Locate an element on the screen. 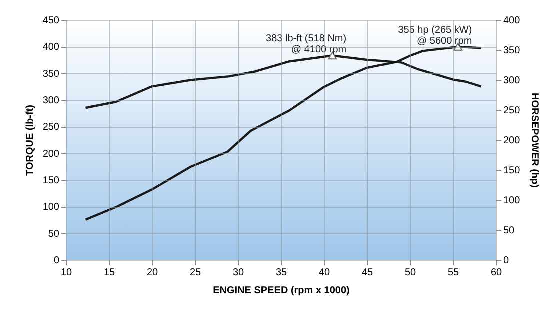 This screenshot has width=560, height=312. x-tick-label: 60 is located at coordinates (496, 273).